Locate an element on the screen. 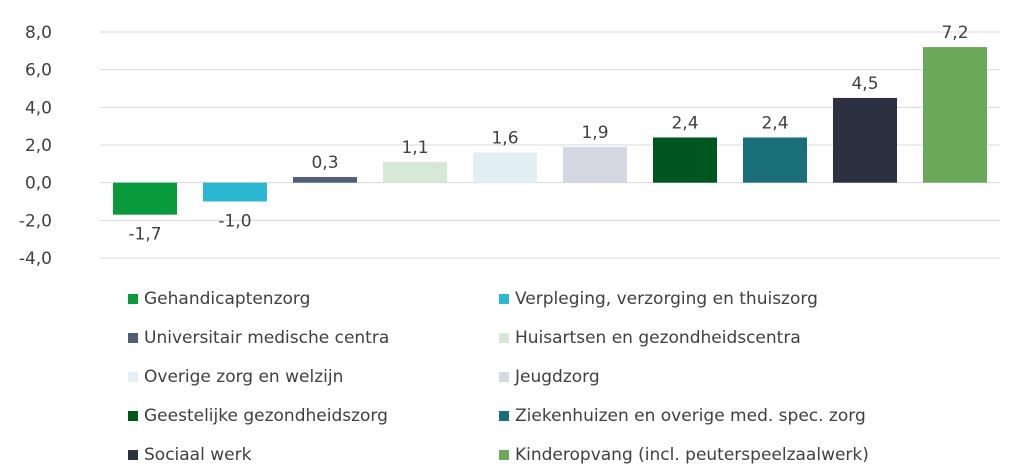 Image resolution: width=1024 pixels, height=474 pixels. data-label-5: 1,6 is located at coordinates (504, 139).